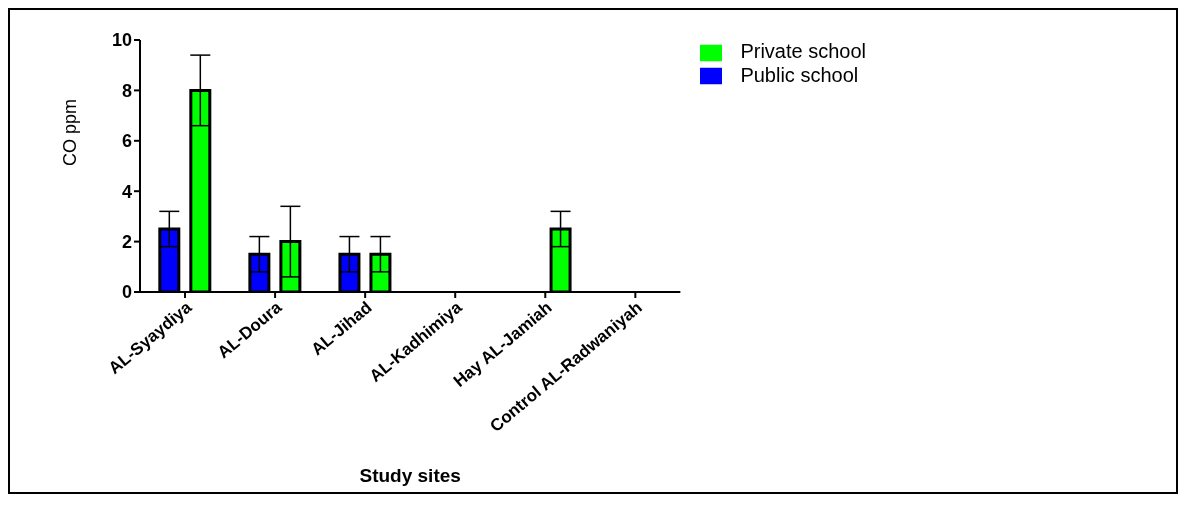  What do you see at coordinates (126, 90) in the screenshot?
I see `y-tick-label: 8` at bounding box center [126, 90].